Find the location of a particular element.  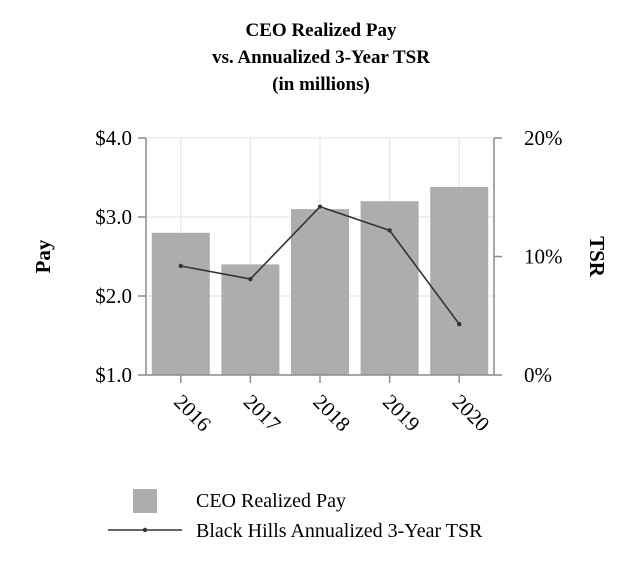

y-axis-title: Pay is located at coordinates (43, 256).